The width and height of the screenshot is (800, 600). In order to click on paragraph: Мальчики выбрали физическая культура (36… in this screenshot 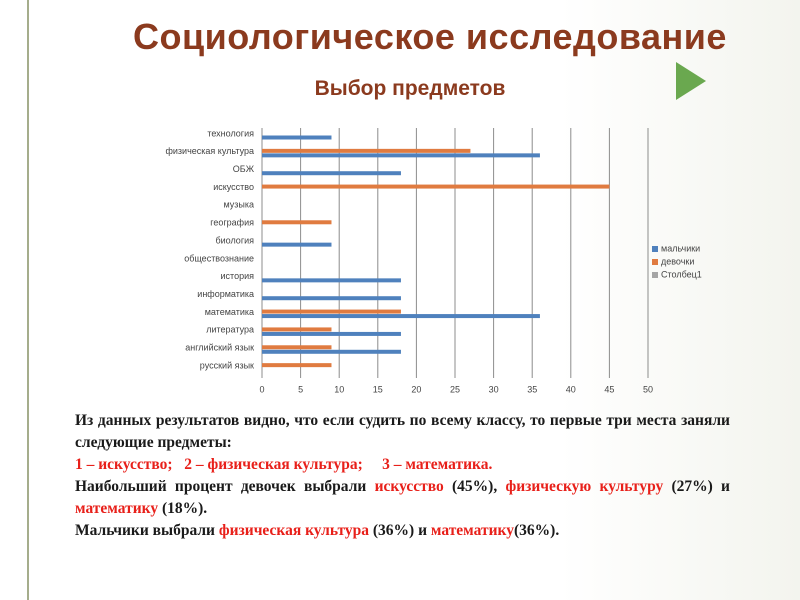, I will do `click(402, 531)`.